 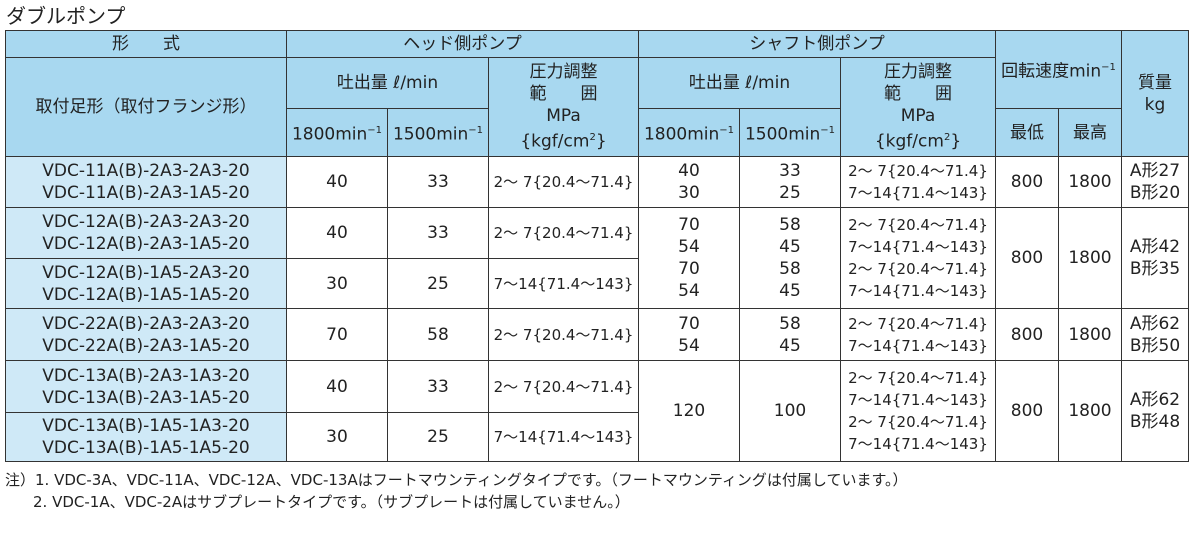 What do you see at coordinates (689, 132) in the screenshot?
I see `header-shaft-1800: 1800min−1` at bounding box center [689, 132].